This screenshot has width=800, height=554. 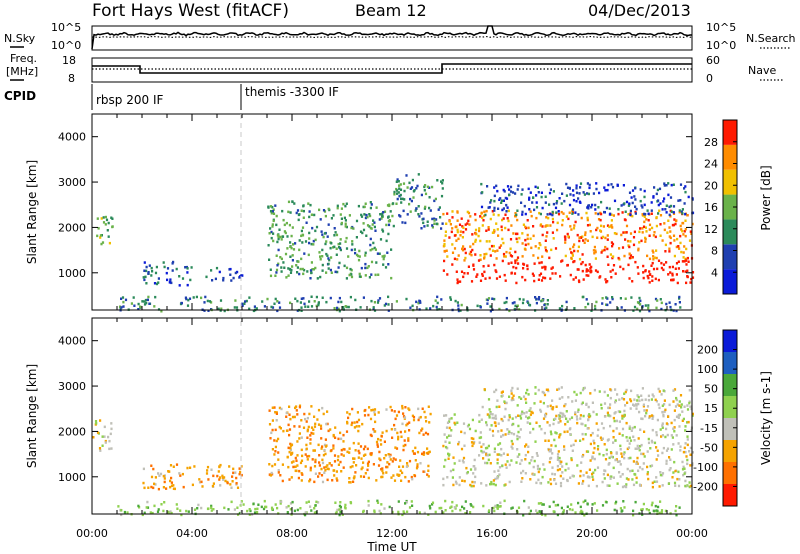 What do you see at coordinates (392, 533) in the screenshot?
I see `x-tick-label: 12:00` at bounding box center [392, 533].